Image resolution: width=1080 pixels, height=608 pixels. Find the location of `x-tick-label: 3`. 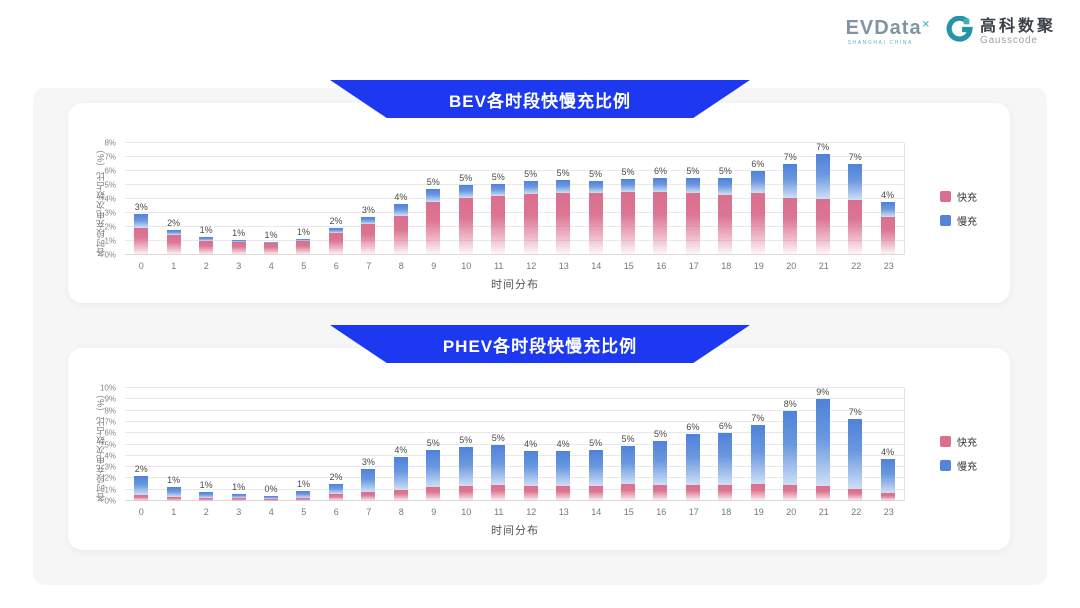

x-tick-label: 3 is located at coordinates (239, 266).